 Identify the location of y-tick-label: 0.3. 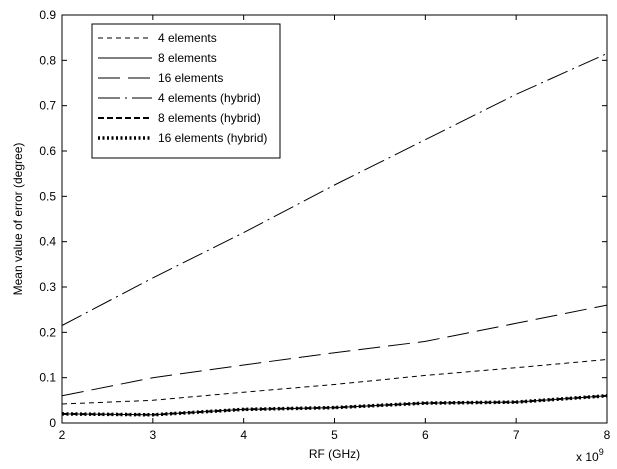
(47, 287).